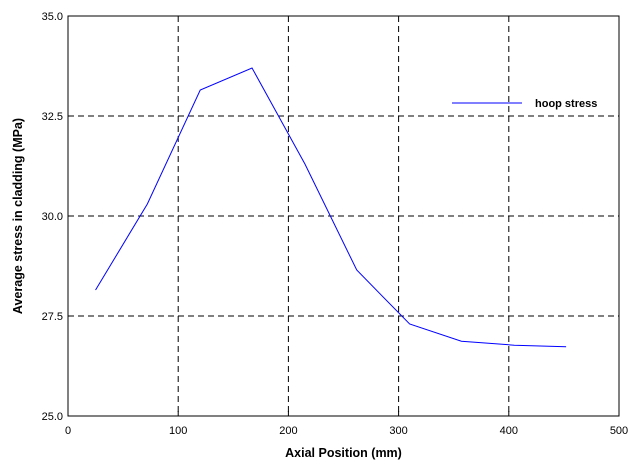 Image resolution: width=630 pixels, height=467 pixels. What do you see at coordinates (52, 117) in the screenshot?
I see `y-tick-label: 32.5` at bounding box center [52, 117].